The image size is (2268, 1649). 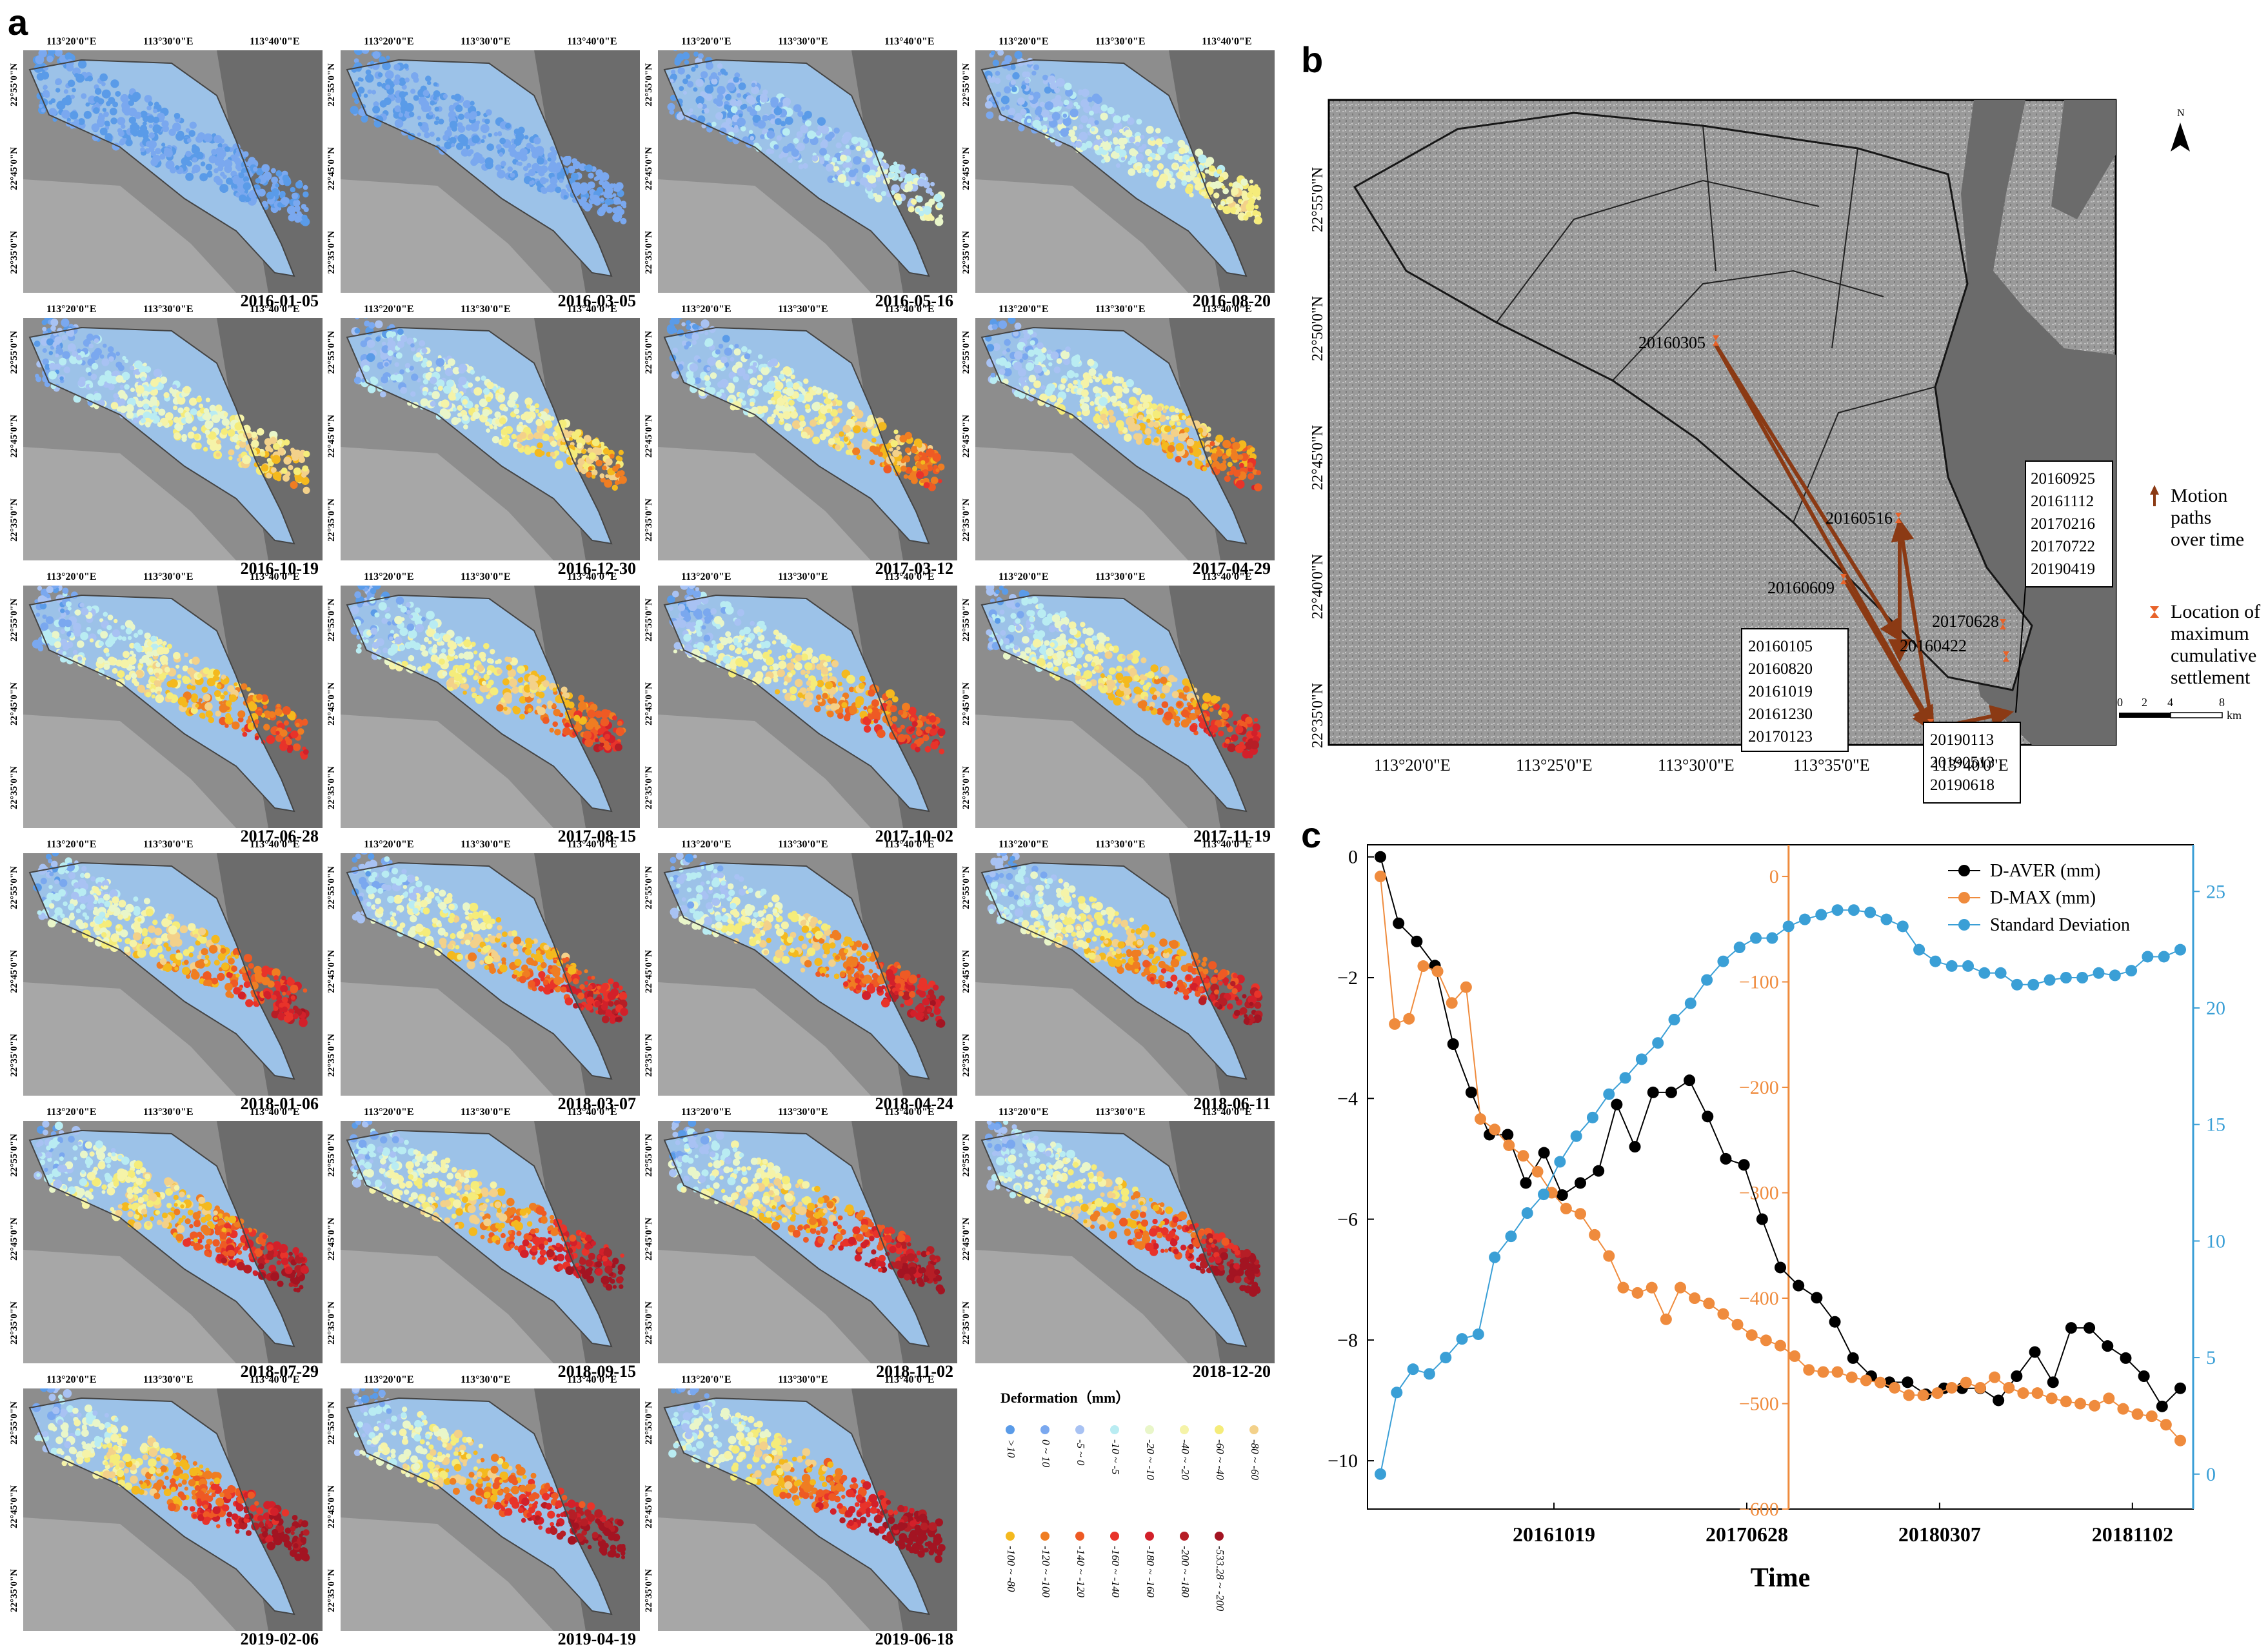 What do you see at coordinates (1781, 691) in the screenshot?
I see `box-left-date-3: 20161019` at bounding box center [1781, 691].